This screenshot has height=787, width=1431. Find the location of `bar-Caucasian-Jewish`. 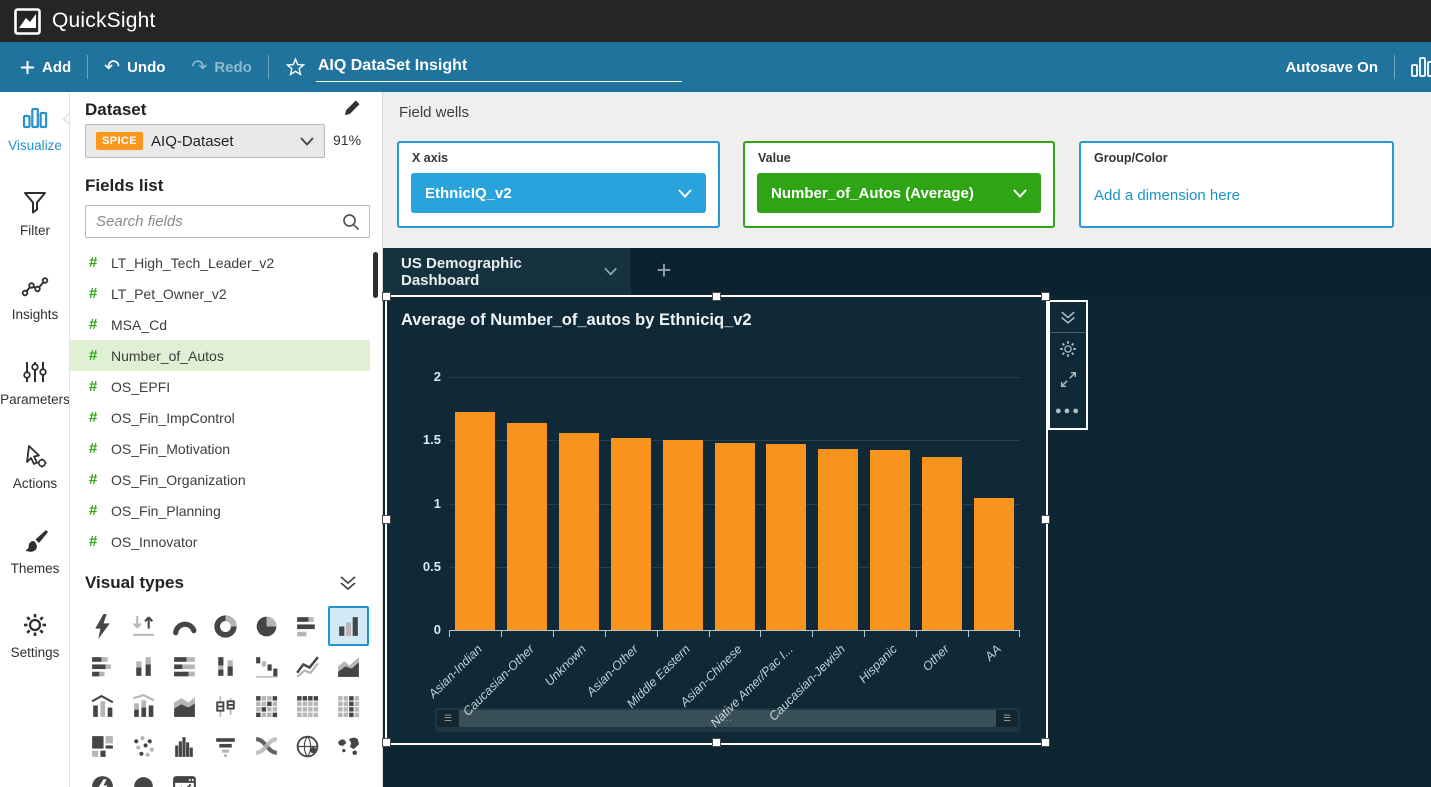

bar-Caucasian-Jewish is located at coordinates (838, 539).